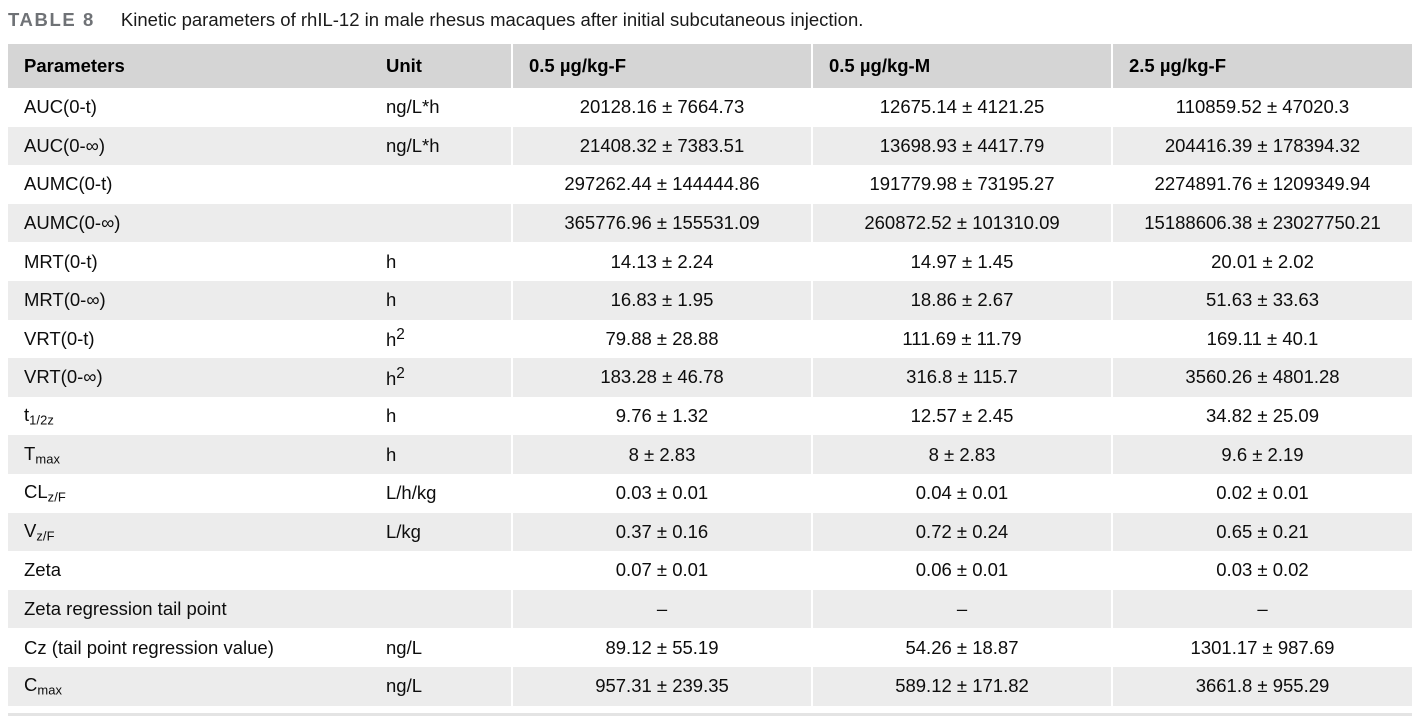 This screenshot has width=1412, height=718. What do you see at coordinates (662, 454) in the screenshot?
I see `row-value-dose-05-f-text: 8 ± 2.83` at bounding box center [662, 454].